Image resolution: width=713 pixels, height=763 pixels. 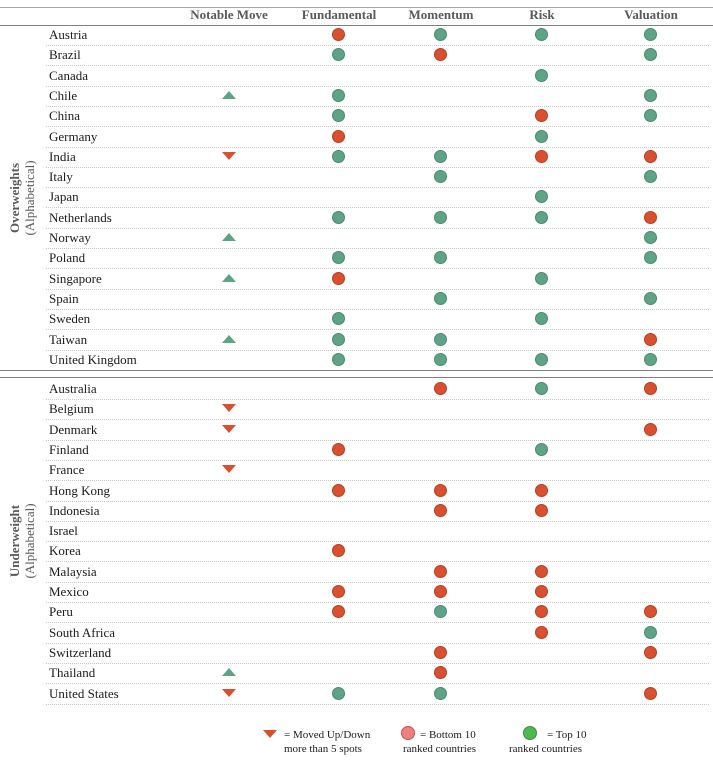 What do you see at coordinates (14, 197) in the screenshot?
I see `section-title: Overweights` at bounding box center [14, 197].